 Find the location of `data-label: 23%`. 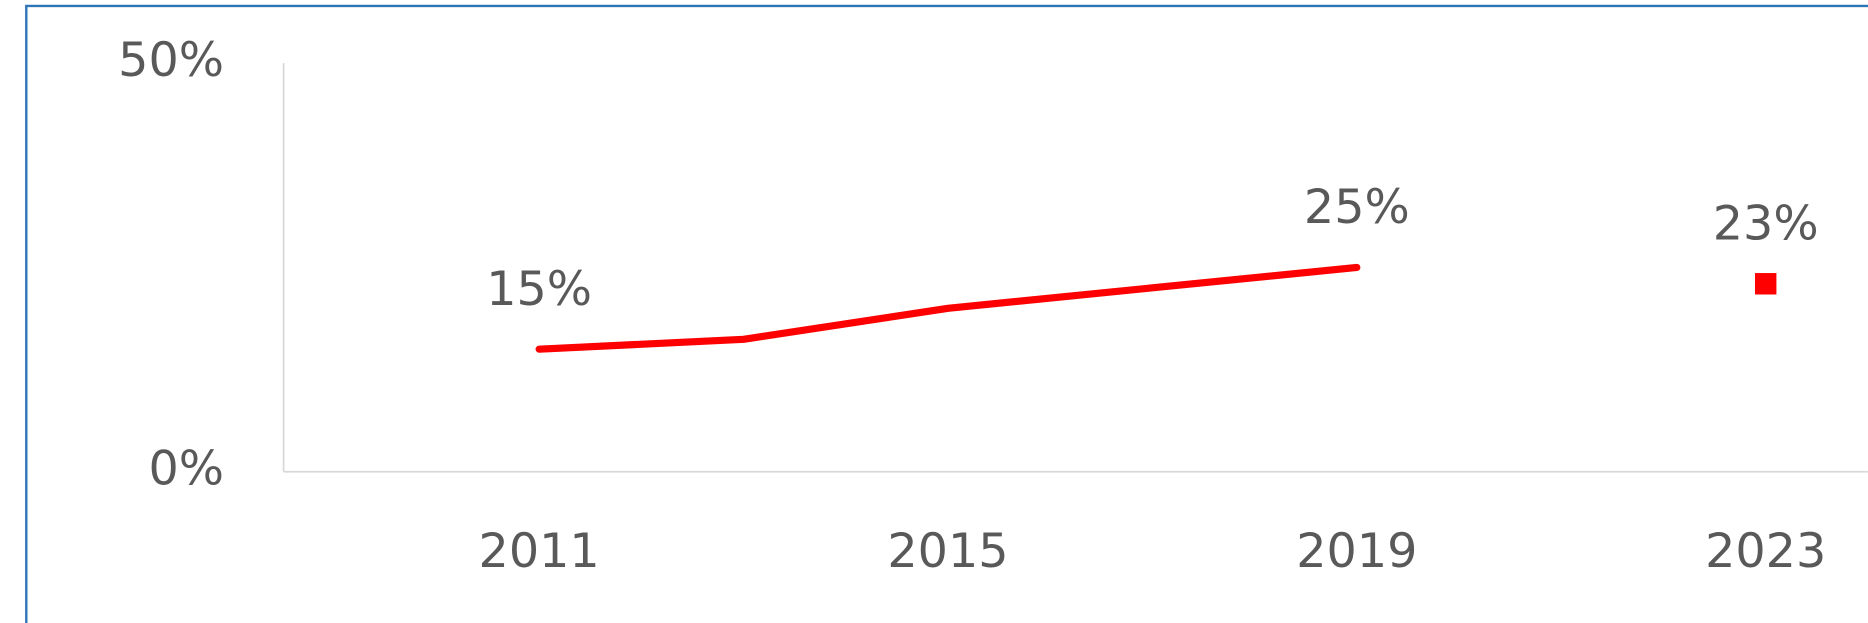

data-label: 23% is located at coordinates (1766, 224).